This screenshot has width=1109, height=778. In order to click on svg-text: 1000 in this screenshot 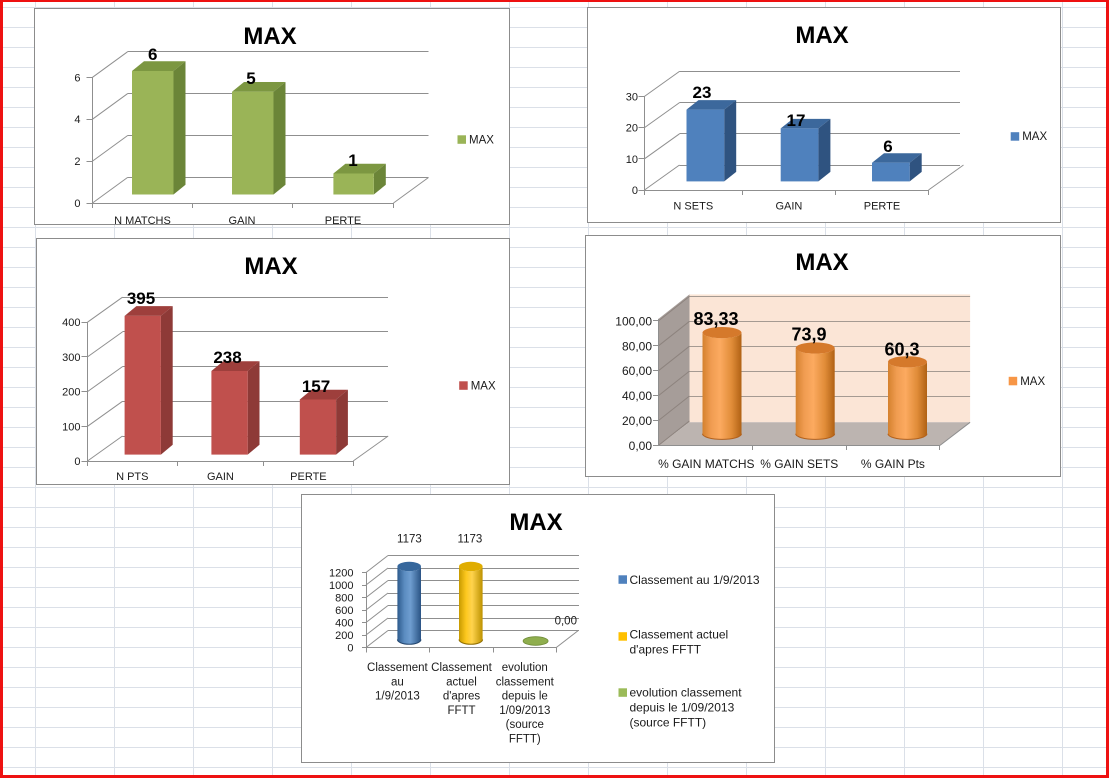, I will do `click(341, 586)`.